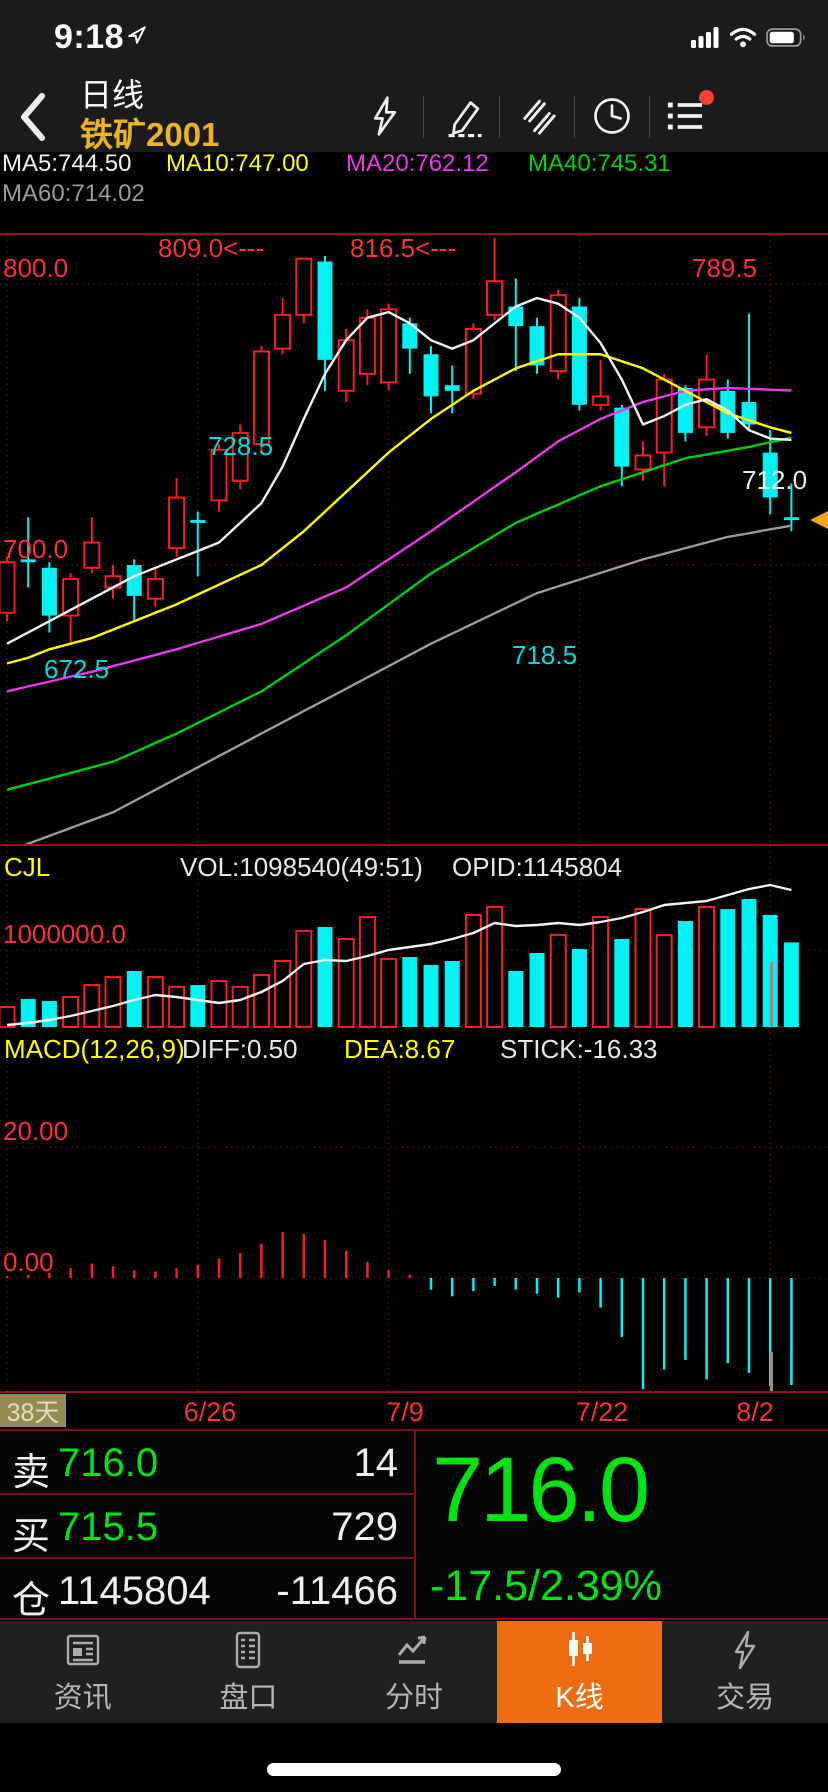 The width and height of the screenshot is (828, 1792). Describe the element at coordinates (413, 1698) in the screenshot. I see `tab-label: 分时` at that location.